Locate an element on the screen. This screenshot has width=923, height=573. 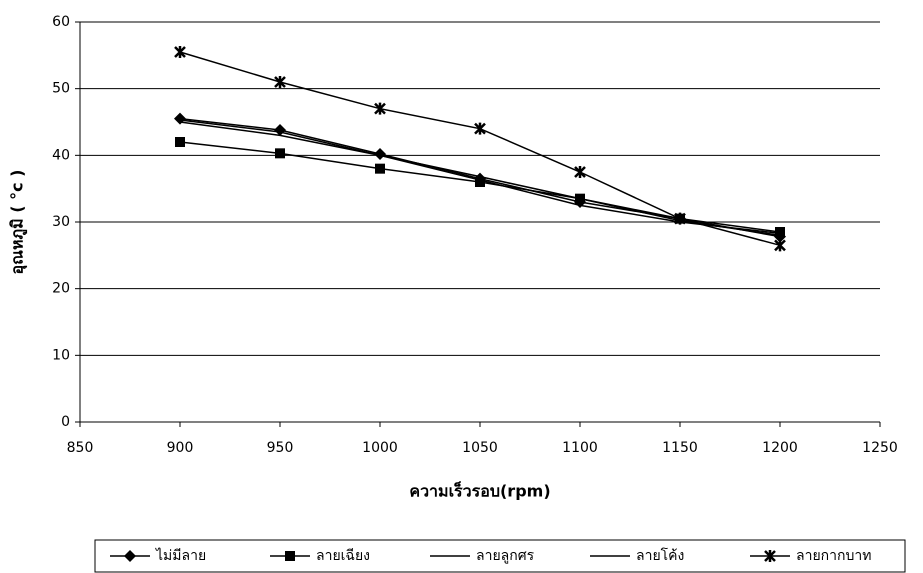
y-tick-label: 30 is located at coordinates (61, 222).